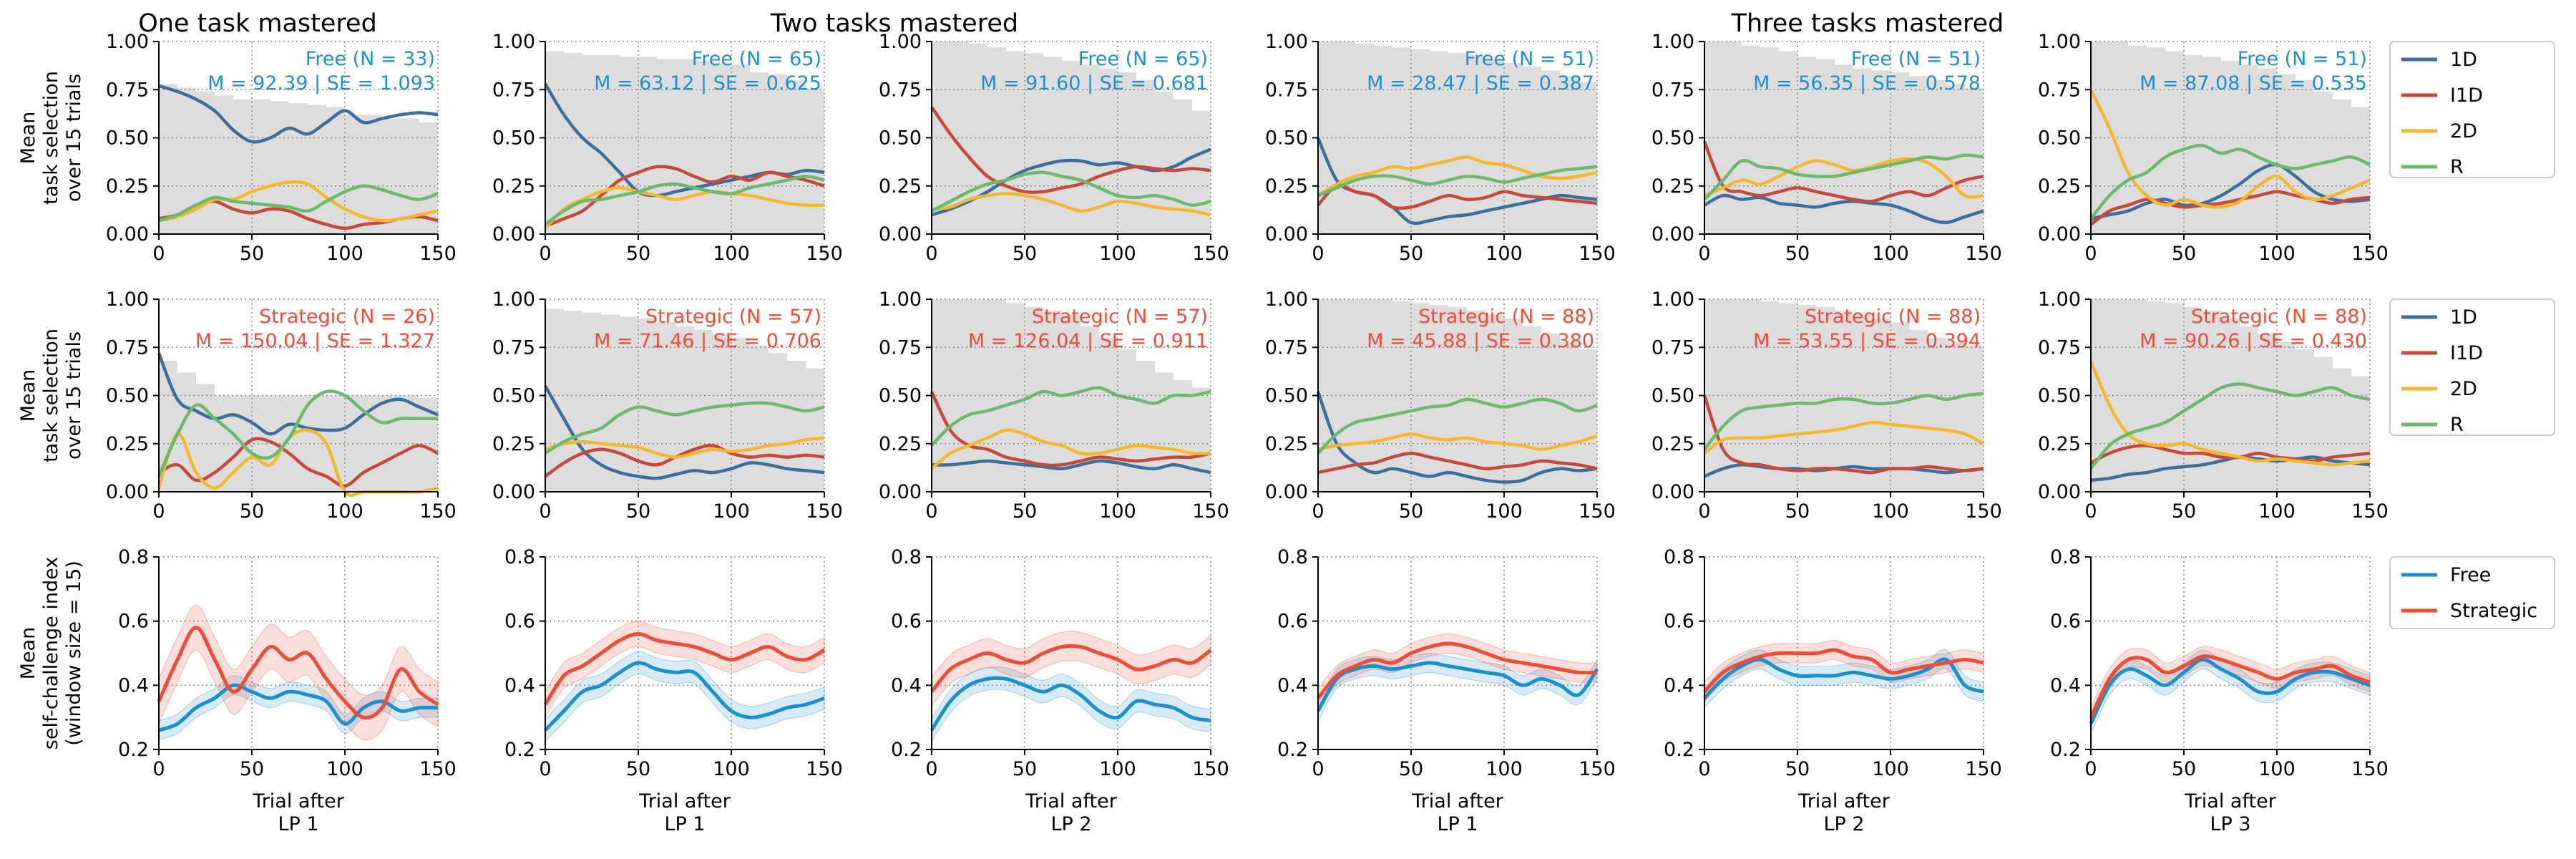  Describe the element at coordinates (1292, 685) in the screenshot. I see `y-tick-label: 0.4` at that location.